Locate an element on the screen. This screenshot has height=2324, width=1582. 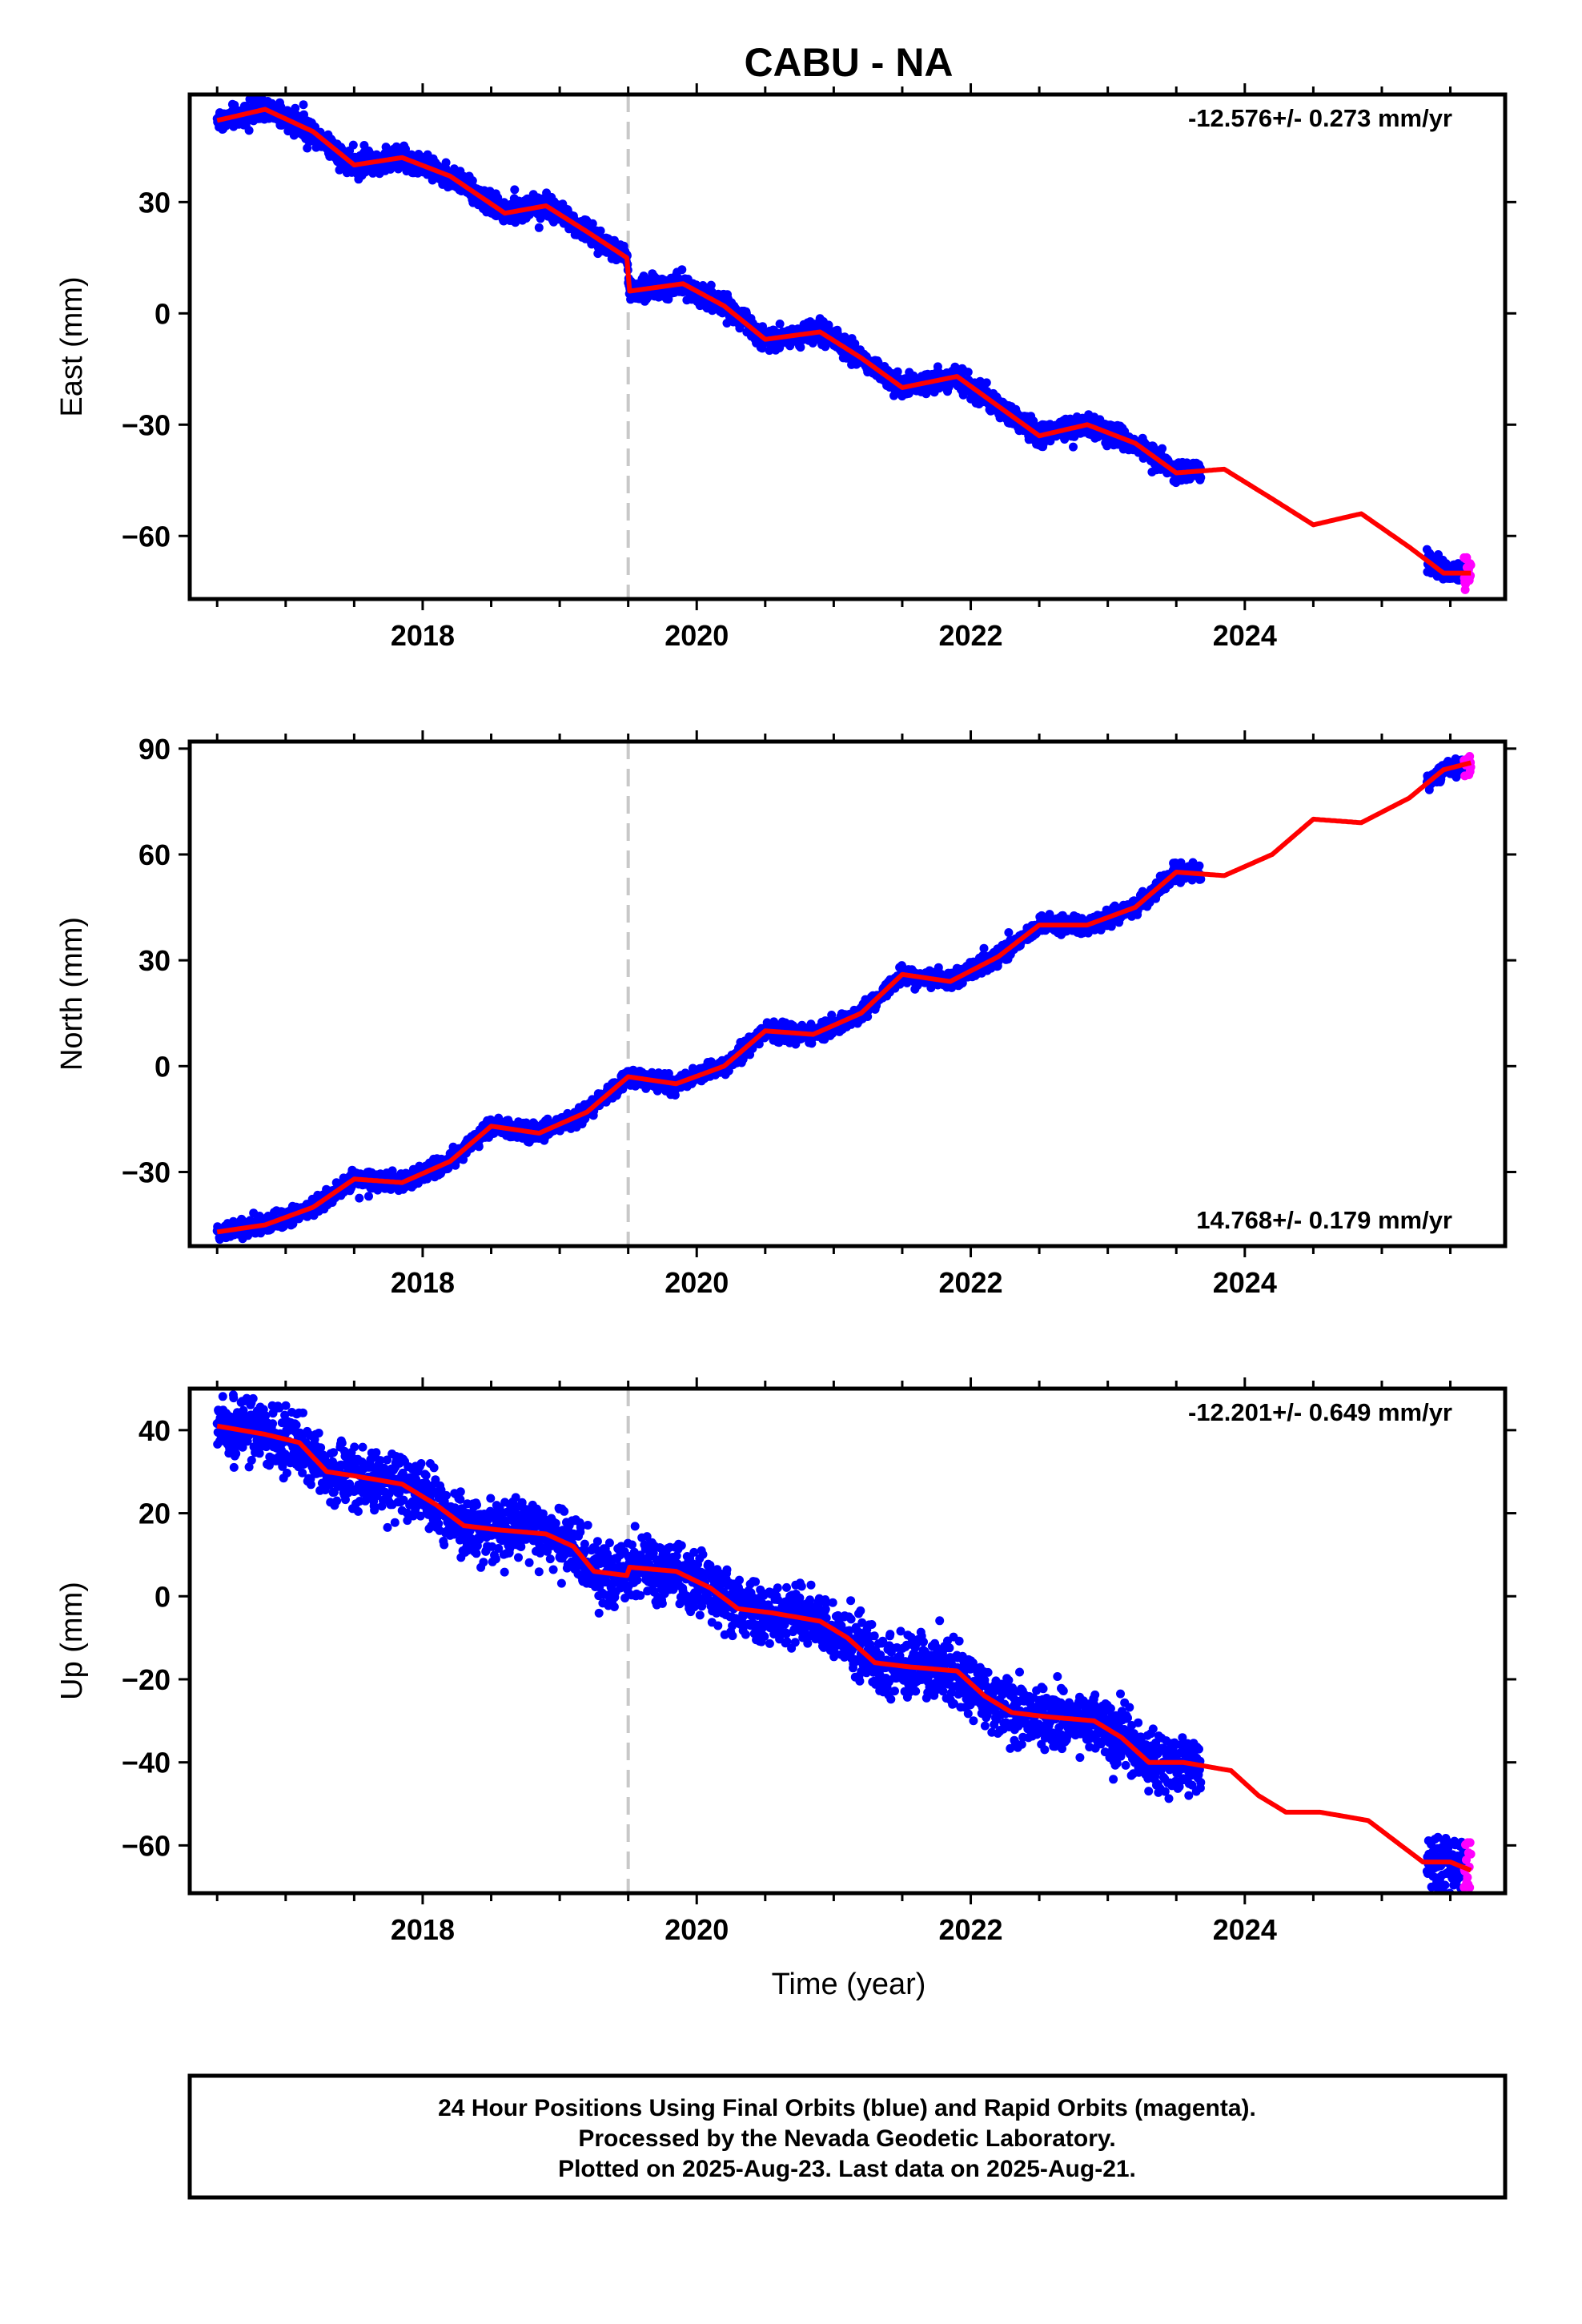
east-y-axis-title: East (mm) is located at coordinates (72, 346).